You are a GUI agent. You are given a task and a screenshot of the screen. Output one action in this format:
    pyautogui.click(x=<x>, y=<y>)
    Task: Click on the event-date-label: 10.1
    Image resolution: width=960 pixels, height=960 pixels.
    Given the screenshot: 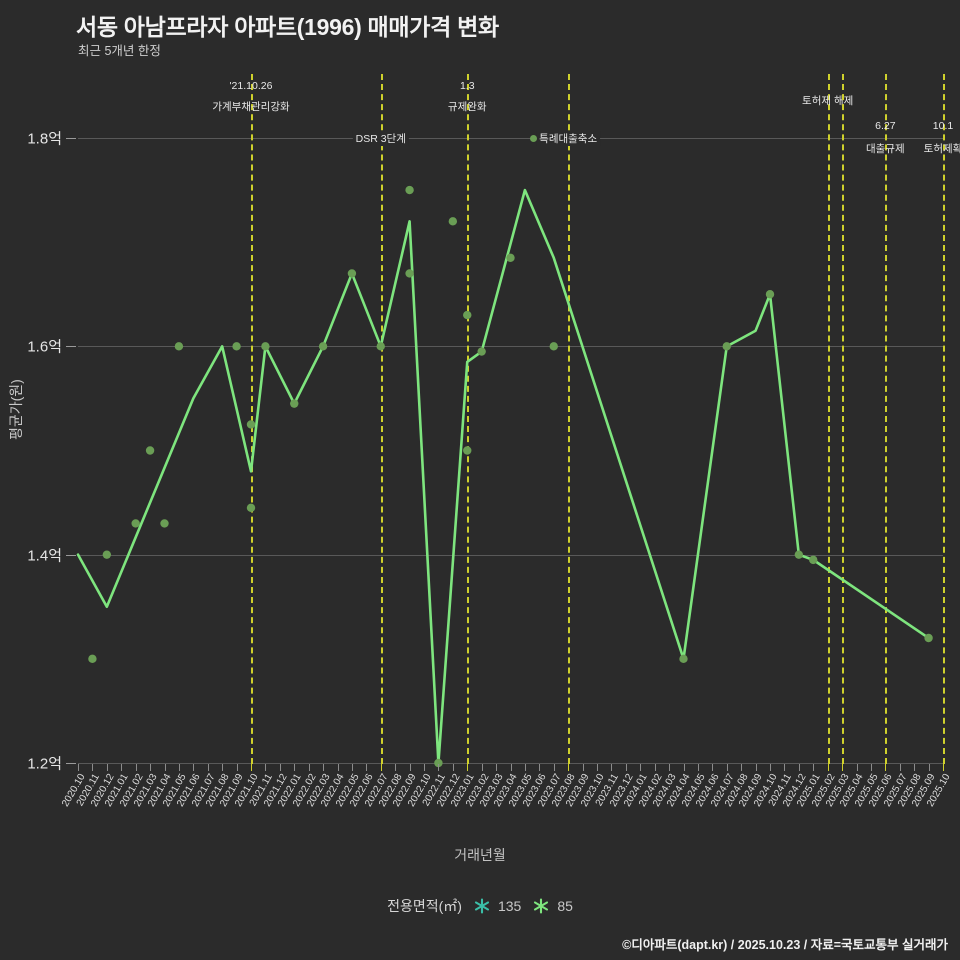 What is the action you would take?
    pyautogui.click(x=943, y=126)
    